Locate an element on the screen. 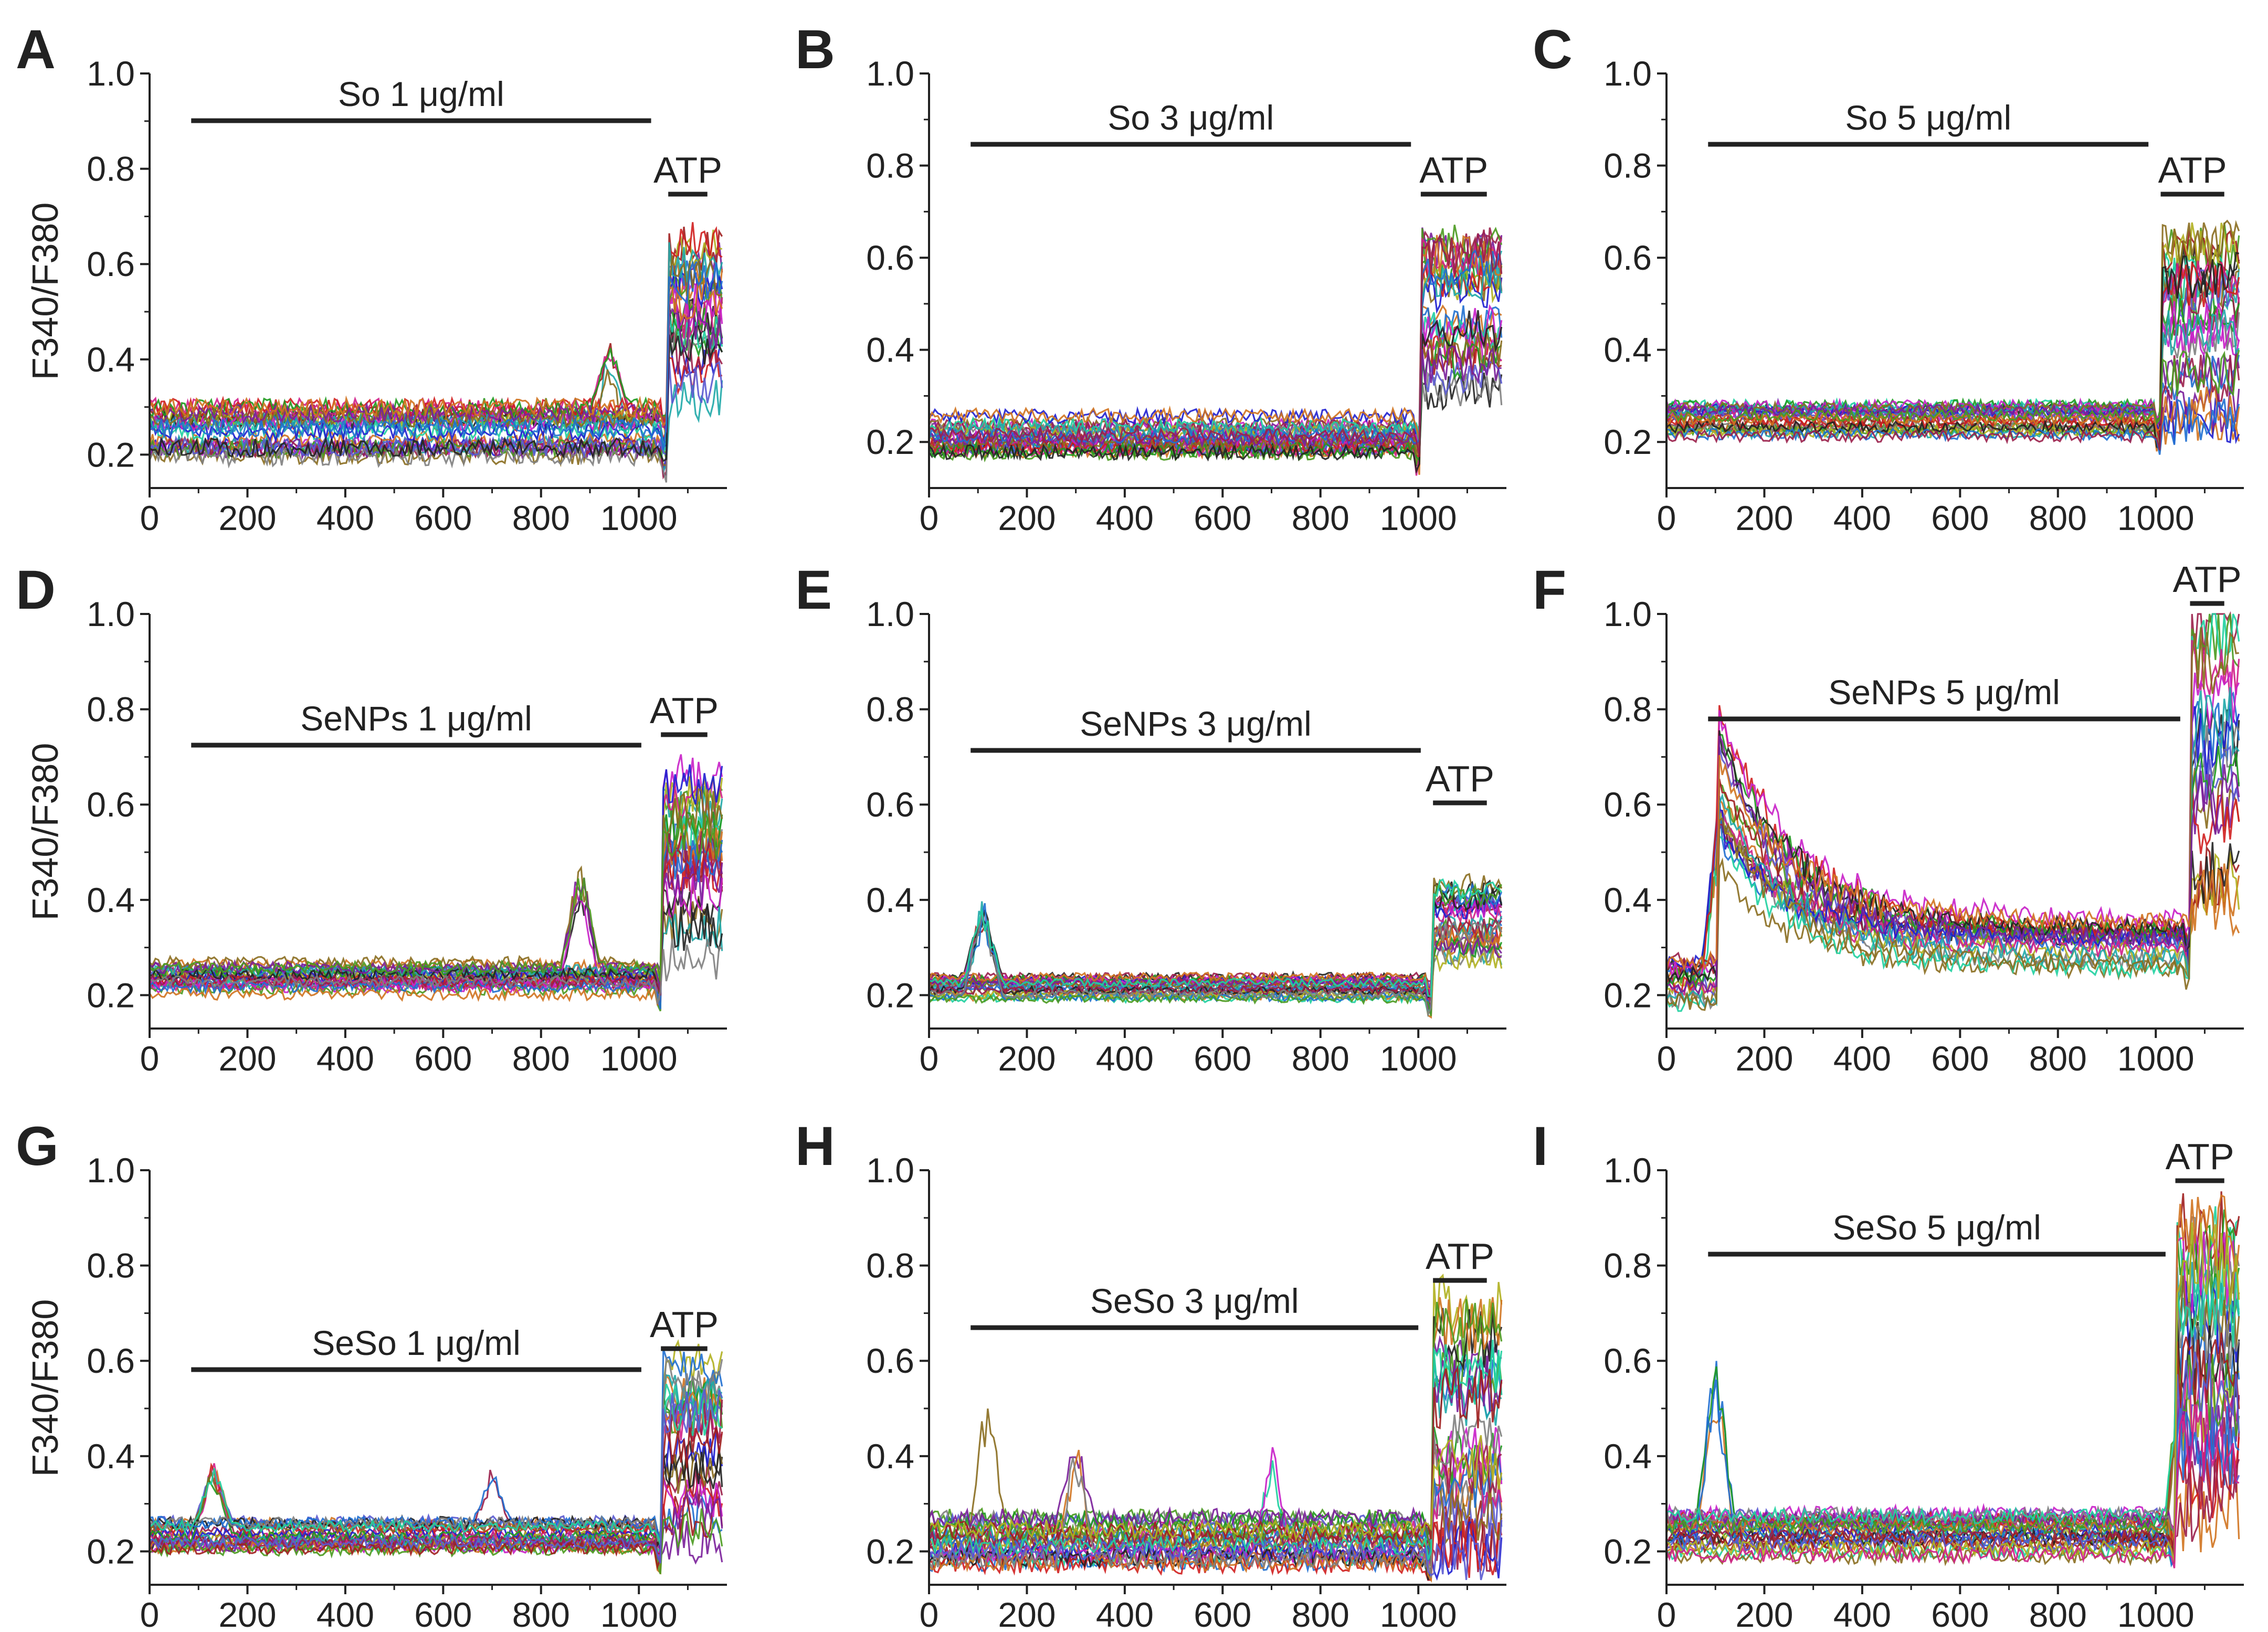  y-tick-label: 0.6 is located at coordinates (890, 804).